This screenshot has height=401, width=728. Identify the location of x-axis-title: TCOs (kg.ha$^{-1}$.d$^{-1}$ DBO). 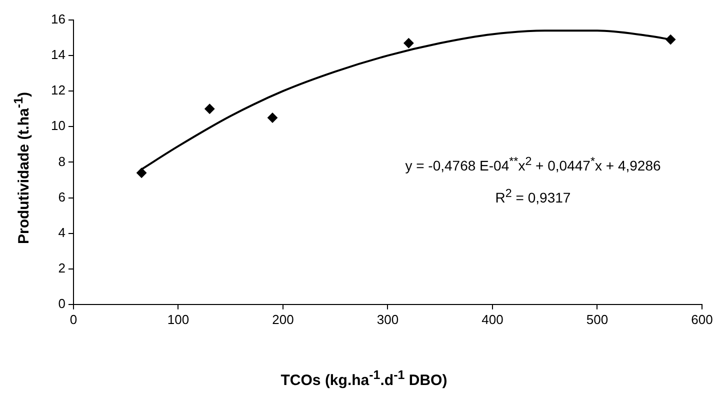
(364, 378).